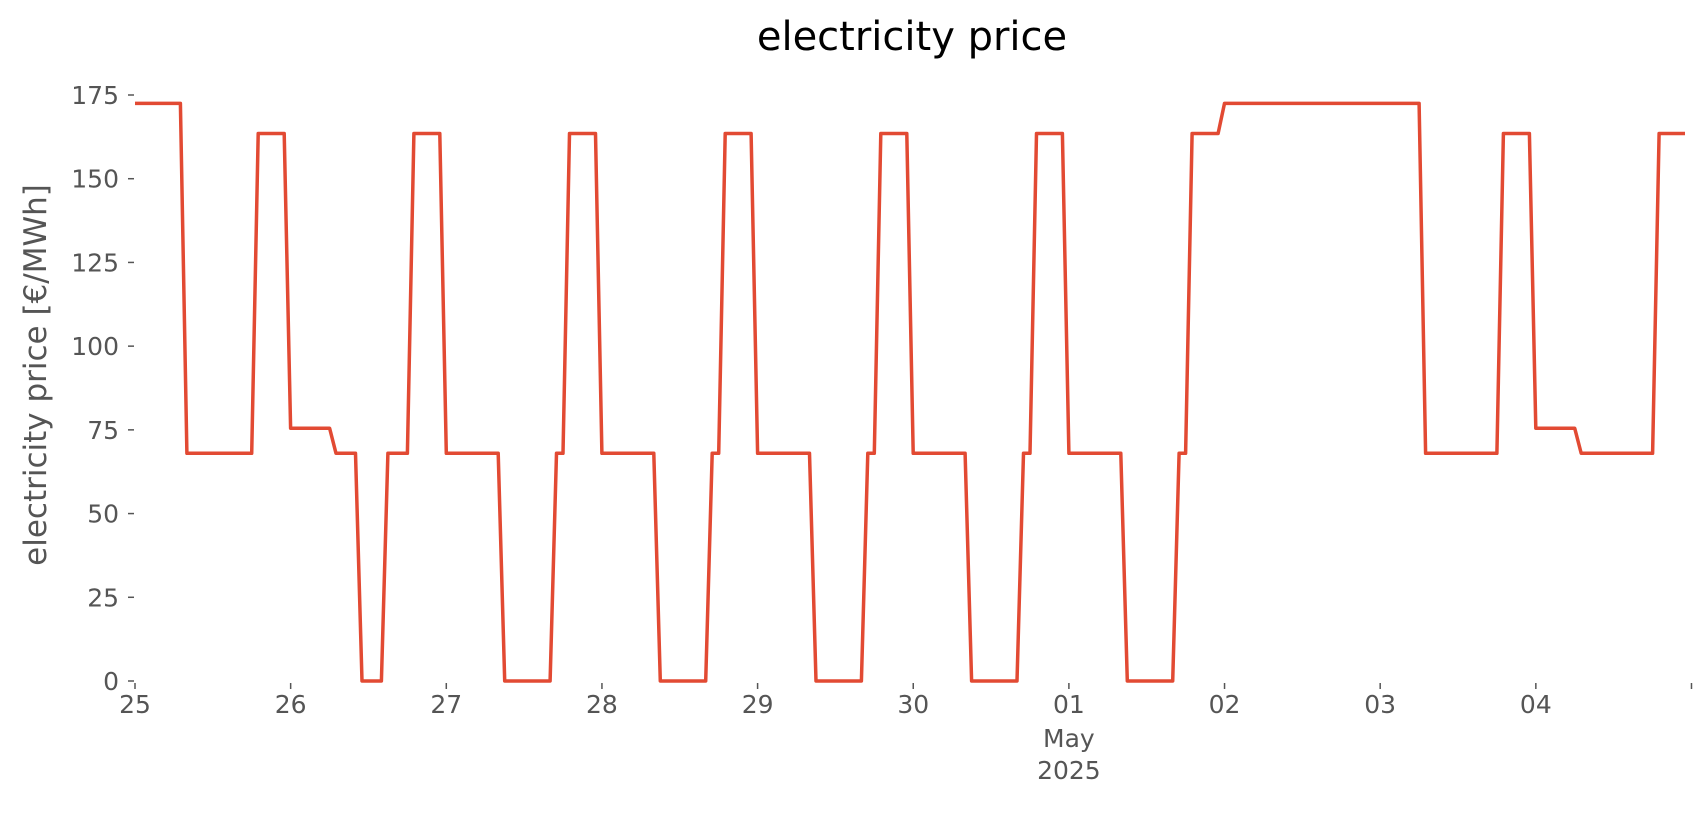  What do you see at coordinates (758, 704) in the screenshot?
I see `x-tick-label: 29` at bounding box center [758, 704].